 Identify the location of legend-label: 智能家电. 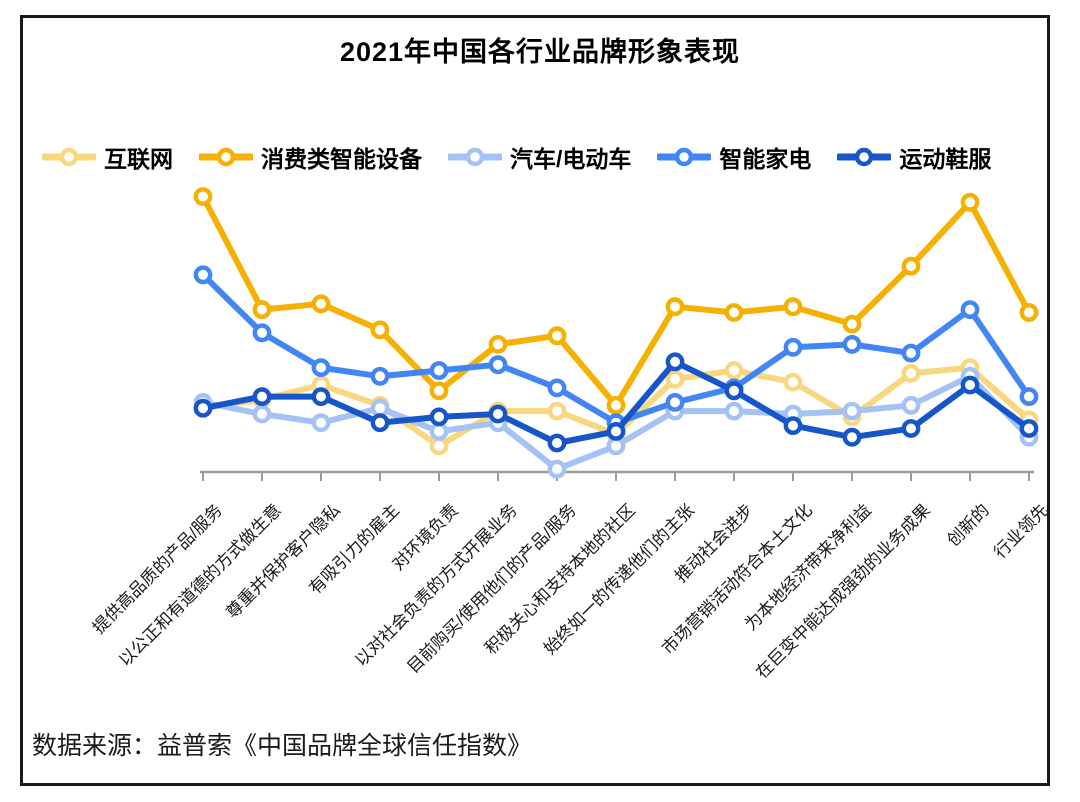
(765, 159).